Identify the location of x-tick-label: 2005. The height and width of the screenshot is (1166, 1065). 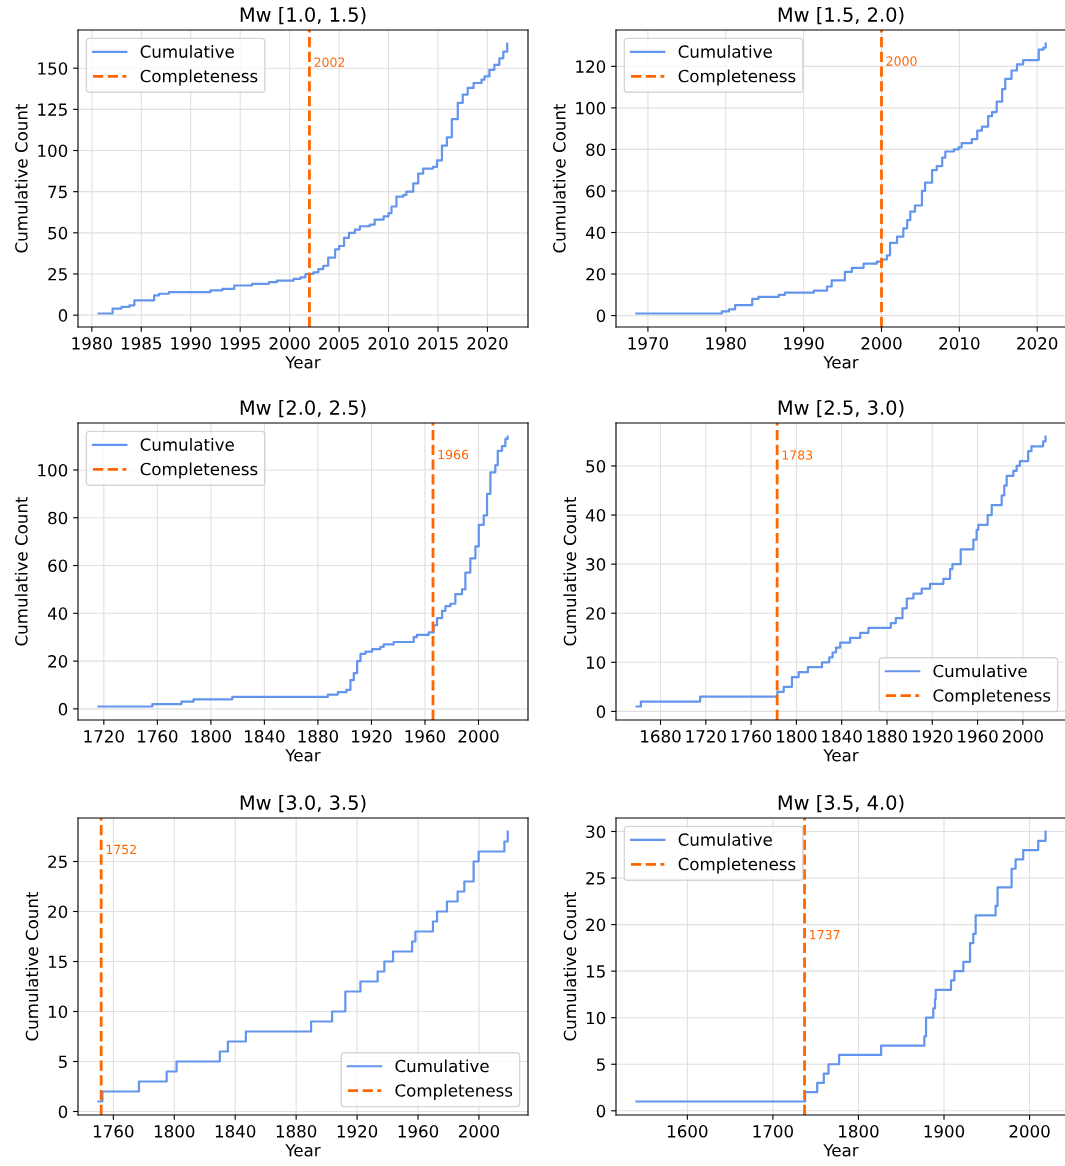
(339, 343).